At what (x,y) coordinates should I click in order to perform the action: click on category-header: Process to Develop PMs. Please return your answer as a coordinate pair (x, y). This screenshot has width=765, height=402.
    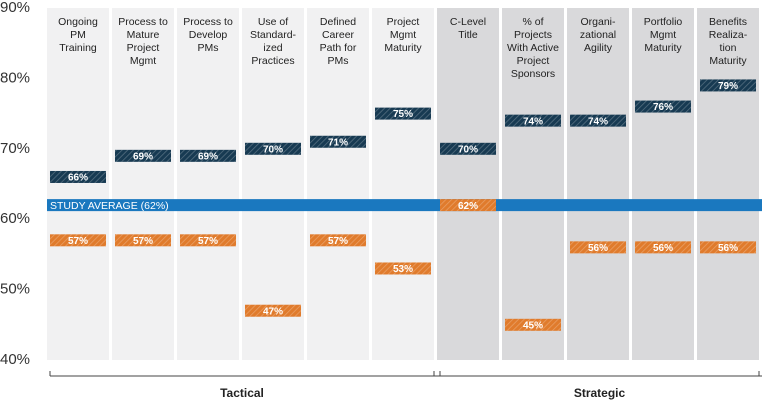
    Looking at the image, I should click on (208, 35).